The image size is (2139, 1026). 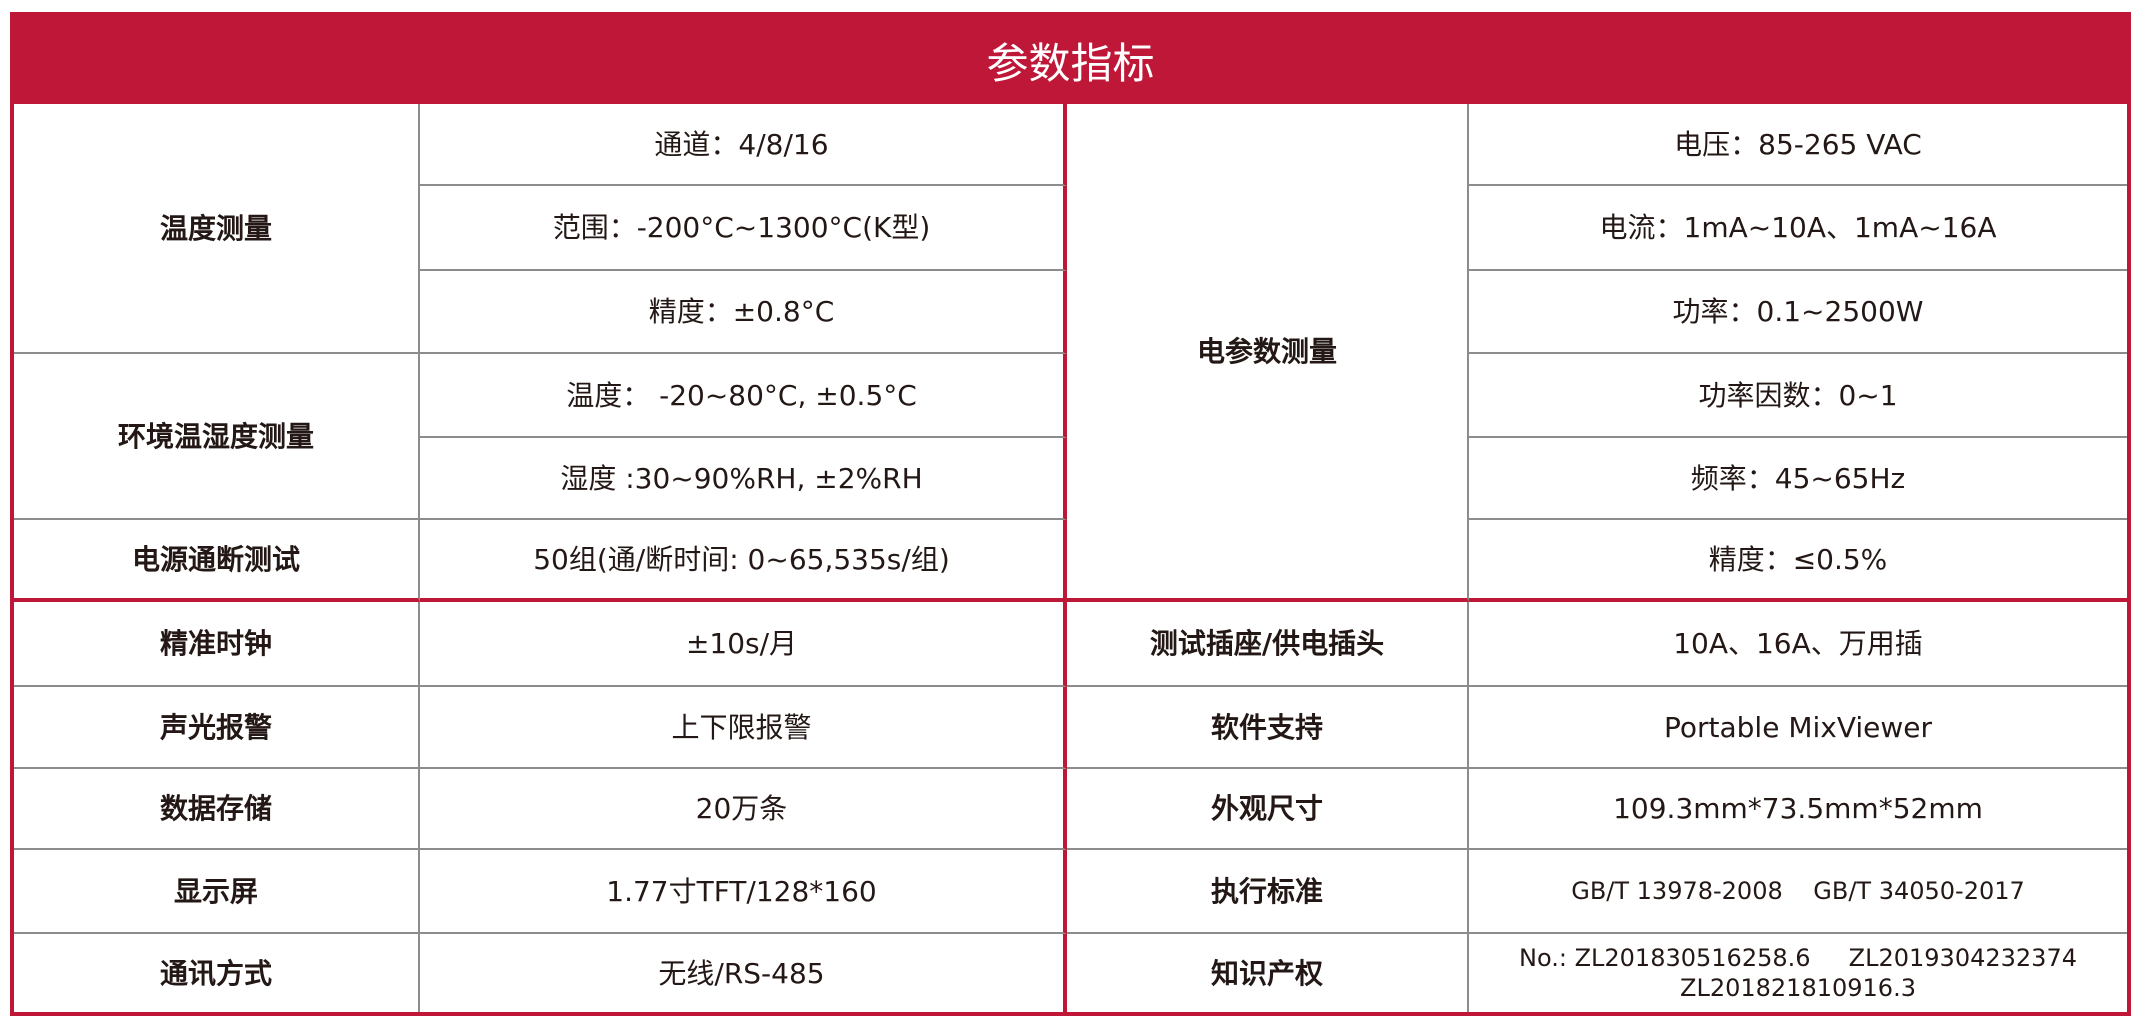 What do you see at coordinates (217, 644) in the screenshot?
I see `row-label: 精准时钟` at bounding box center [217, 644].